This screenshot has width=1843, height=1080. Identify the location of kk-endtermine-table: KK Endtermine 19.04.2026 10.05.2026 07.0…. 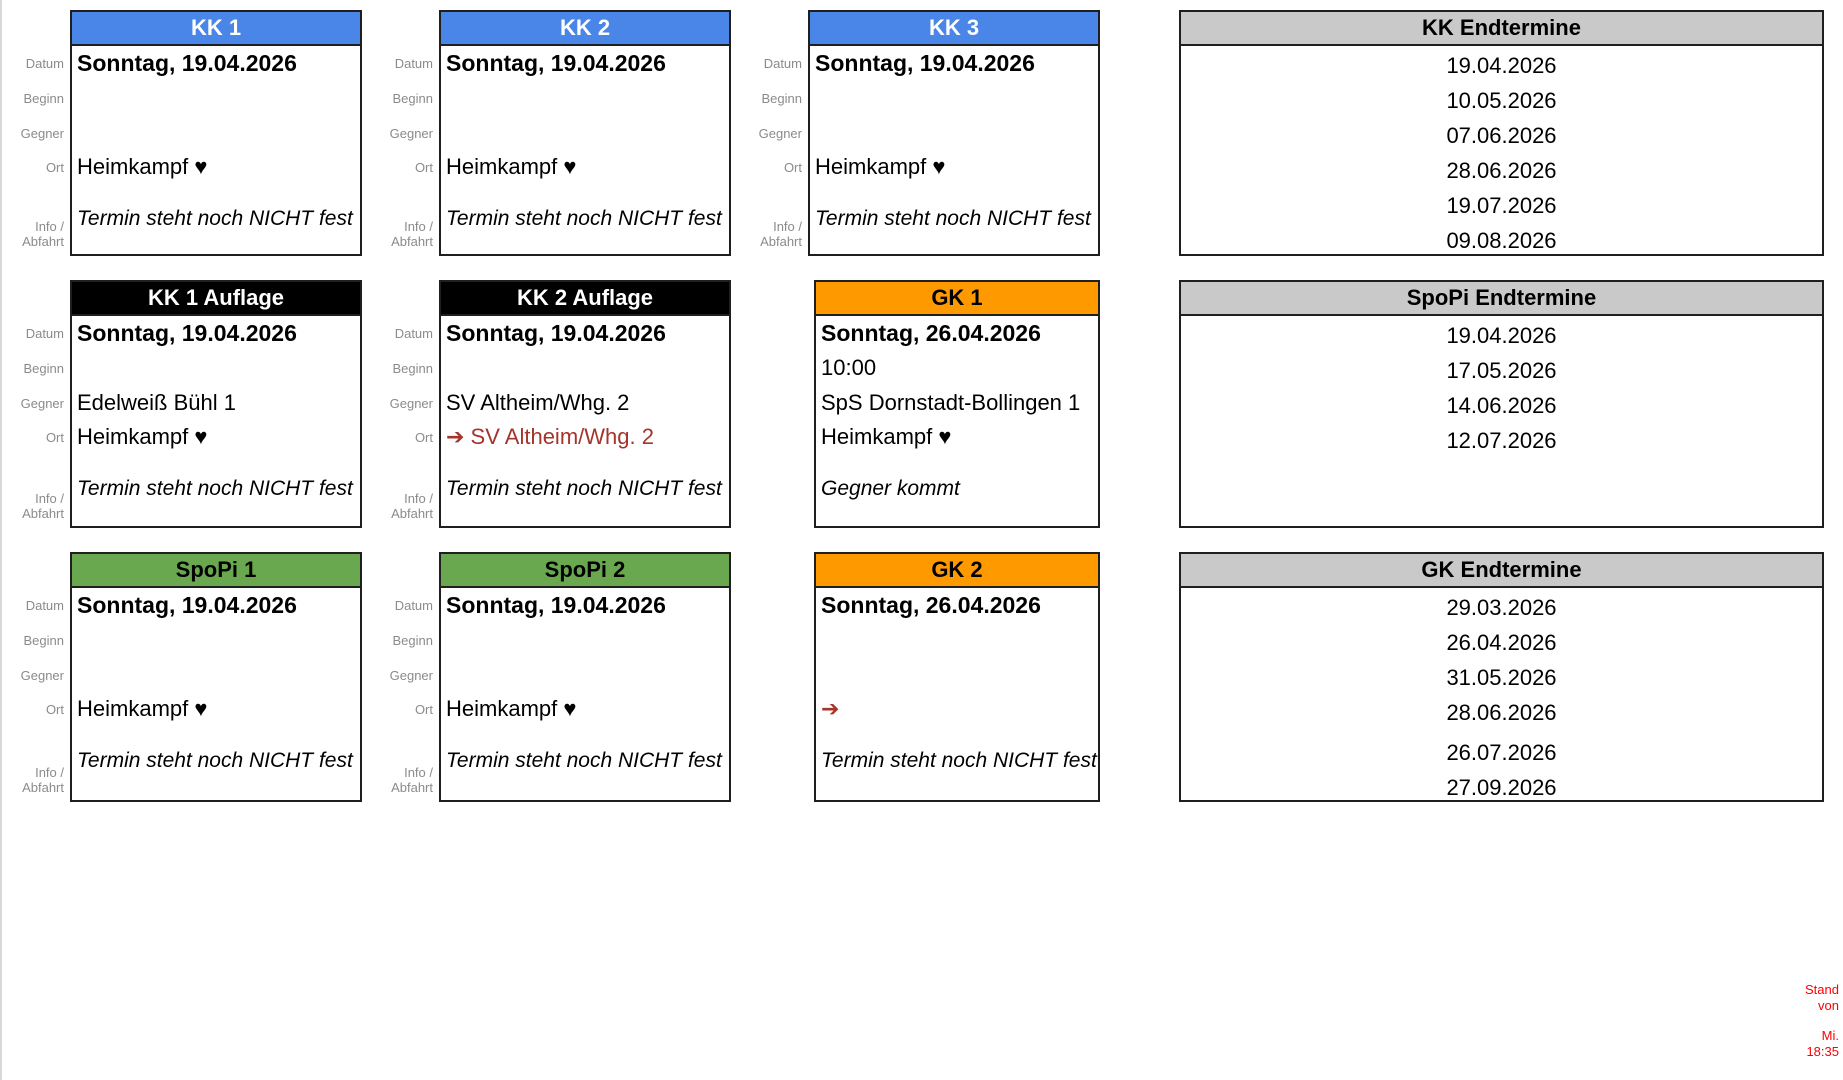
(1501, 133).